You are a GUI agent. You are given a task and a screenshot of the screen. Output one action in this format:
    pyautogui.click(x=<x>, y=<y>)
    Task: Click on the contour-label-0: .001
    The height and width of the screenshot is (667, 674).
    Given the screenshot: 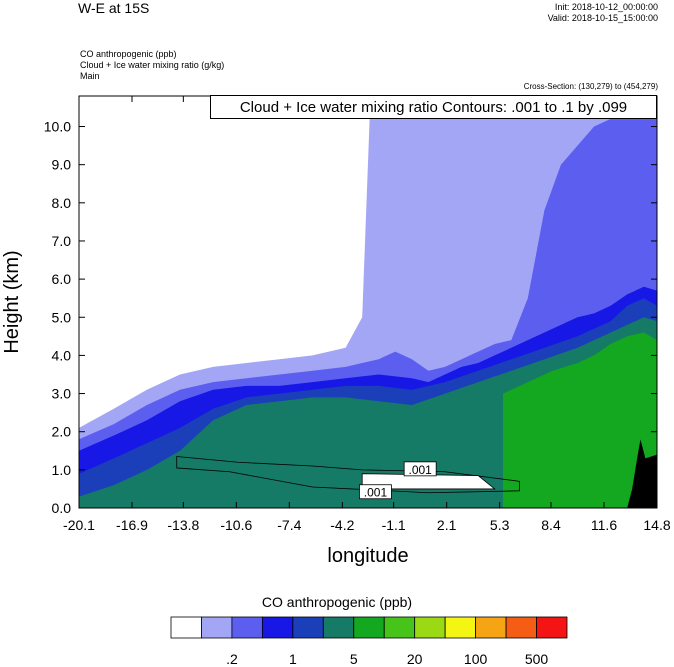 What is the action you would take?
    pyautogui.click(x=420, y=470)
    